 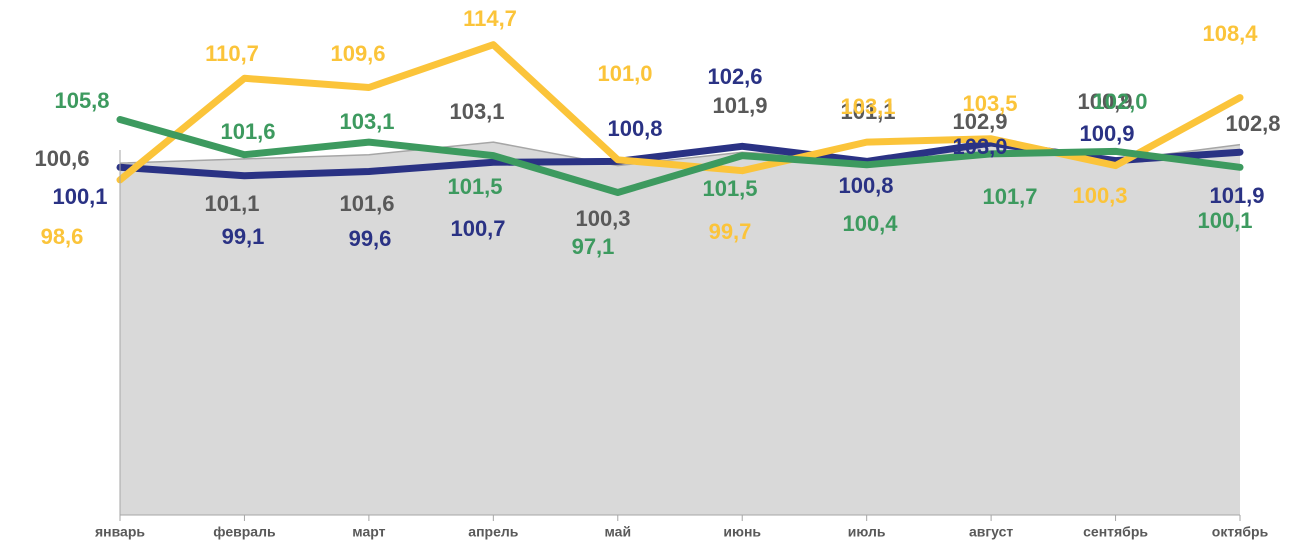 I want to click on data-label: 102,6, so click(x=734, y=76).